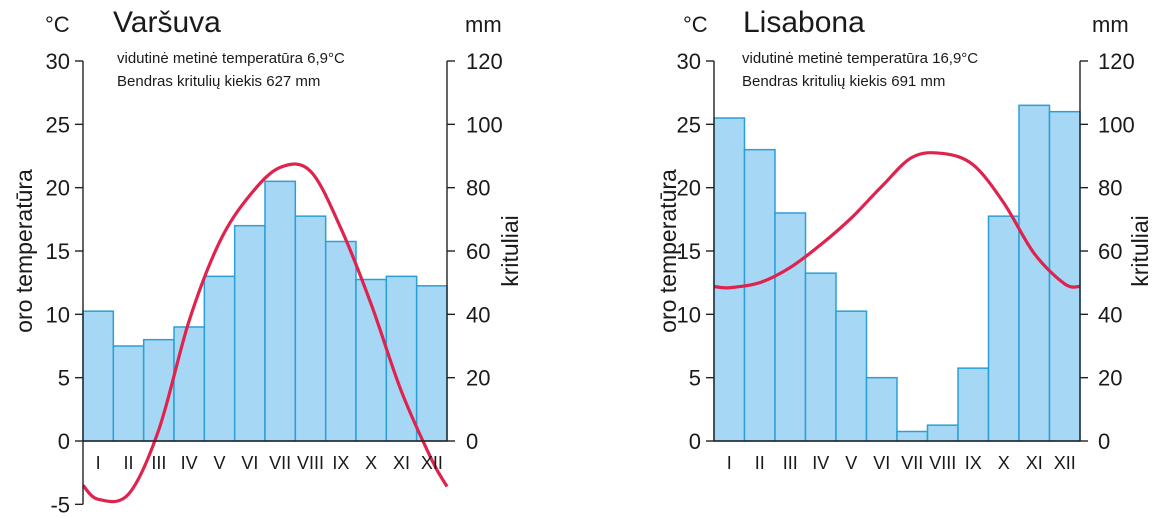 The width and height of the screenshot is (1156, 518). Describe the element at coordinates (860, 58) in the screenshot. I see `info-line-1: vidutinė metinė temperatūra 16,9°C` at that location.